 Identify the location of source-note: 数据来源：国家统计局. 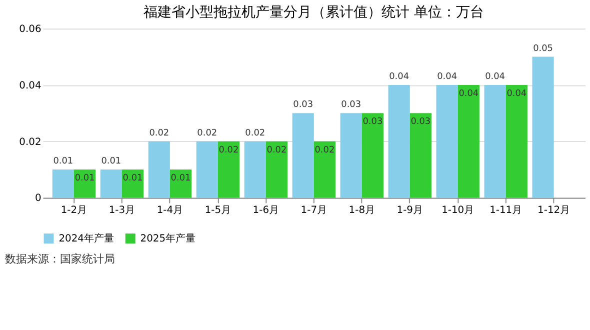
(59, 259).